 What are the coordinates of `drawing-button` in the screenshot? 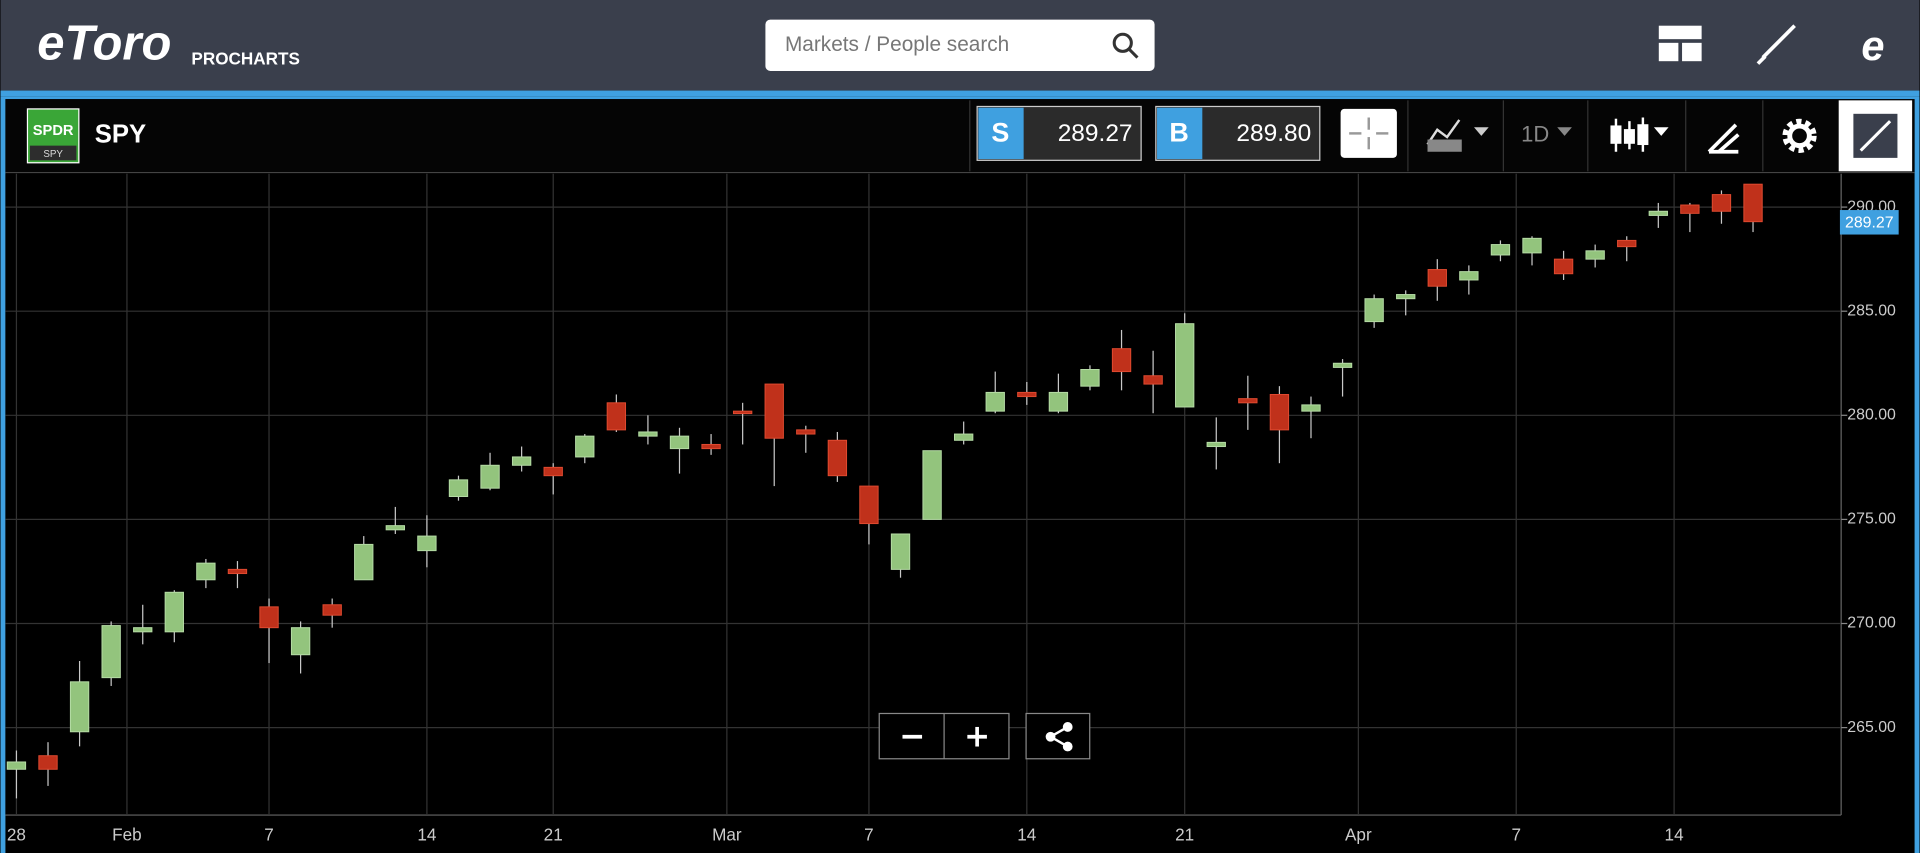 It's located at (1723, 138).